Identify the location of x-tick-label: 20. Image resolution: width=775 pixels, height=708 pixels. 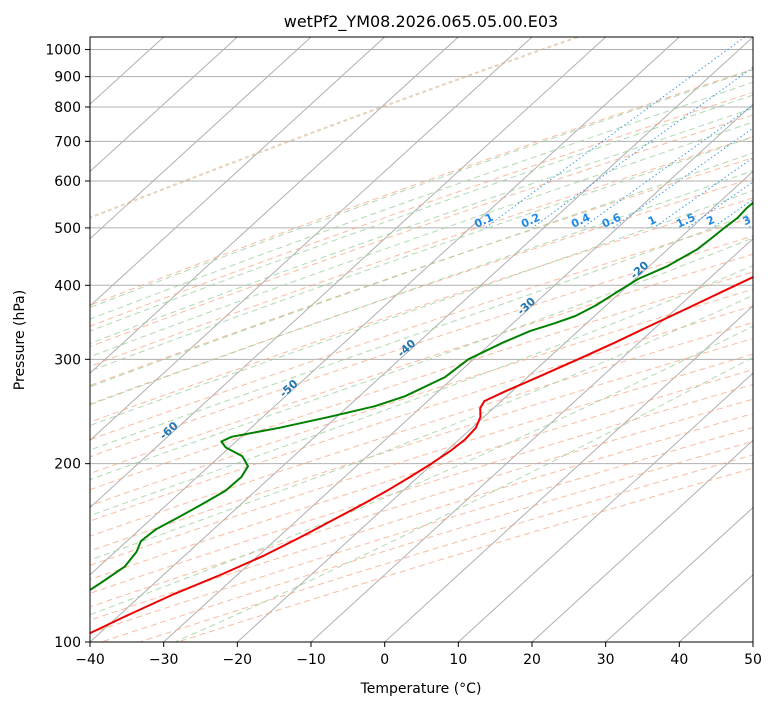
(532, 660).